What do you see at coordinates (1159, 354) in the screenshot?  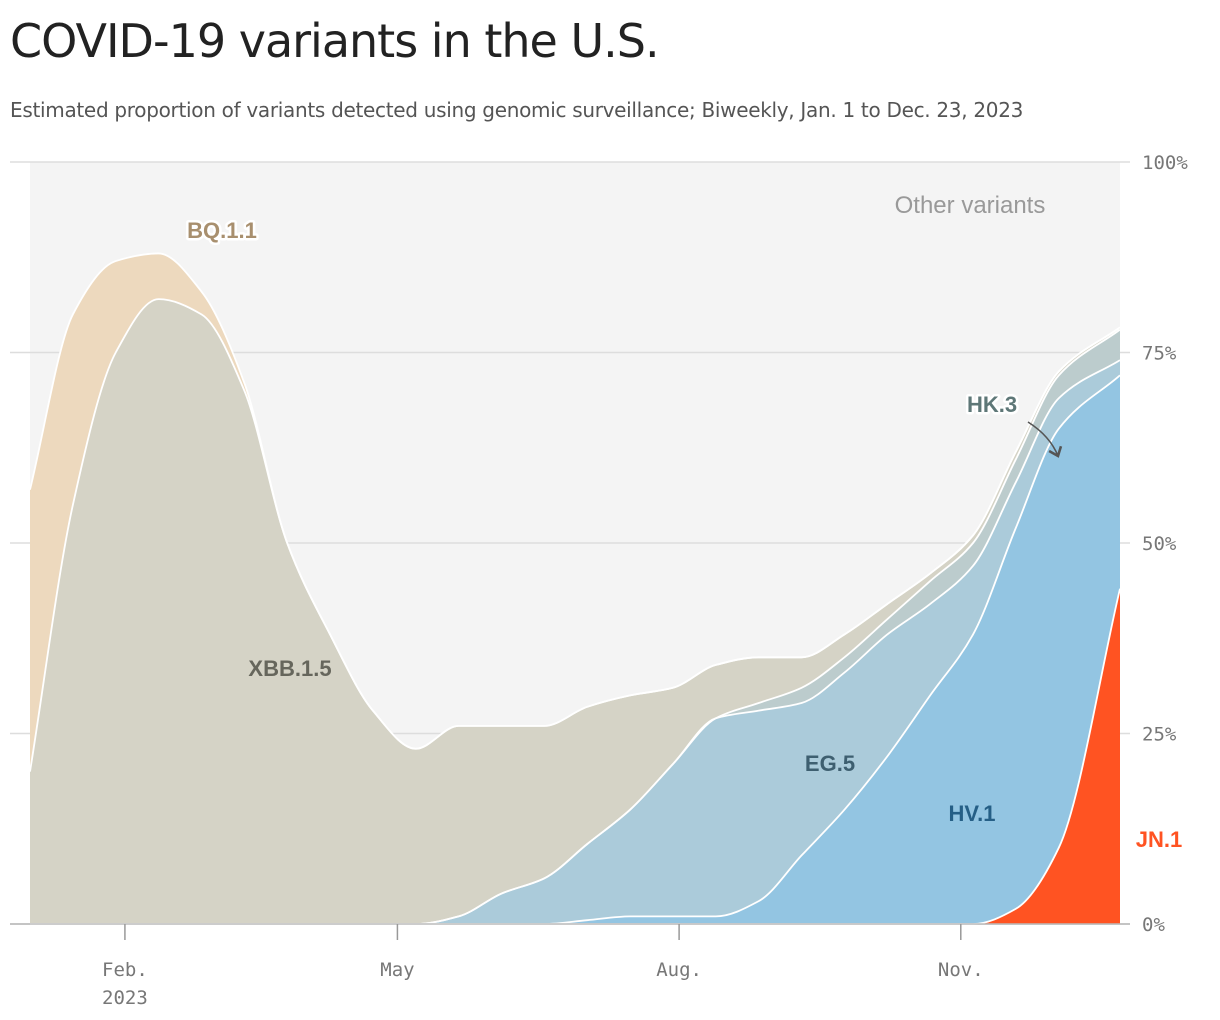 I see `y-tick-label: 75%` at bounding box center [1159, 354].